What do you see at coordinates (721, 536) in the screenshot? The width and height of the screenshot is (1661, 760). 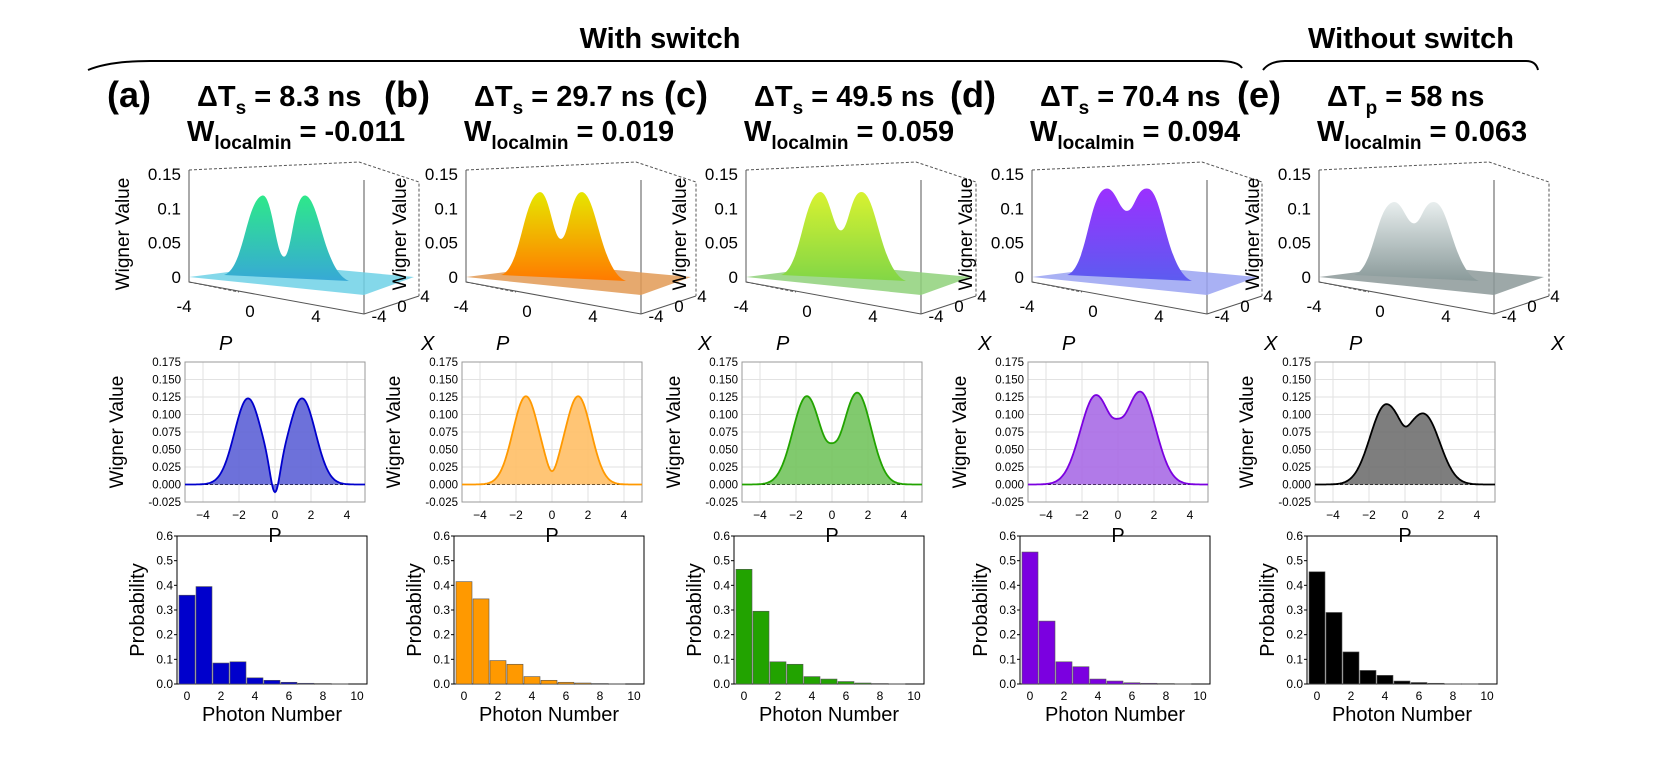 I see `y-tick-label: 0.6` at bounding box center [721, 536].